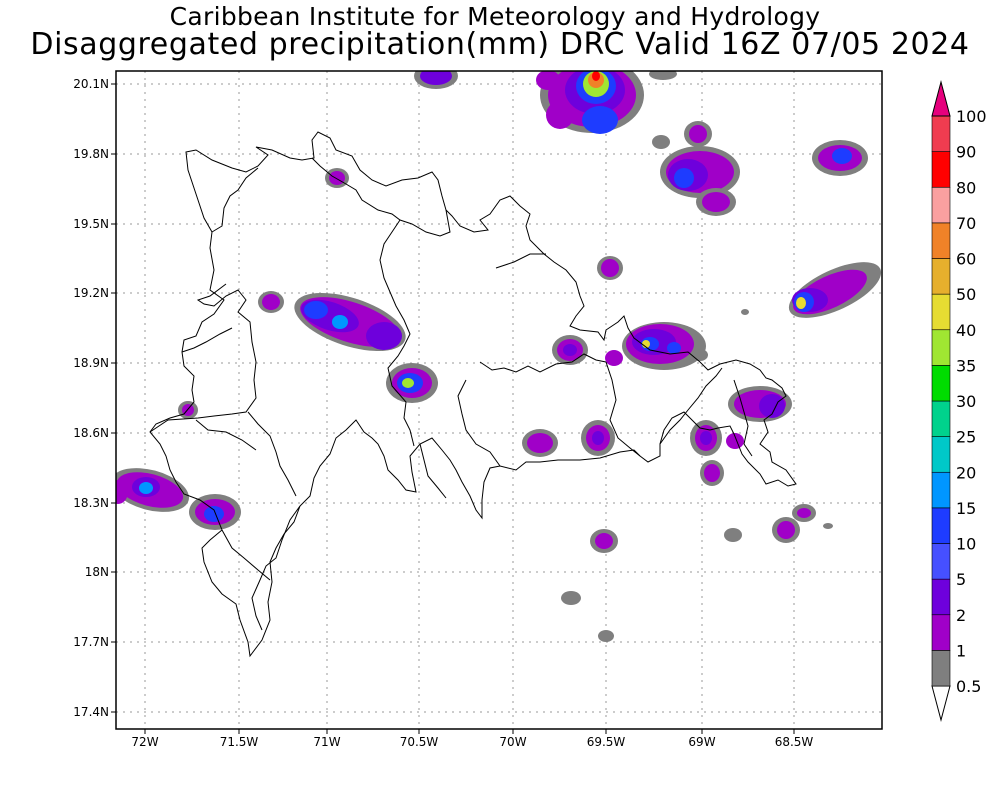 Image resolution: width=1000 pixels, height=800 pixels. Describe the element at coordinates (968, 686) in the screenshot. I see `colorbar-label: 0.5` at that location.